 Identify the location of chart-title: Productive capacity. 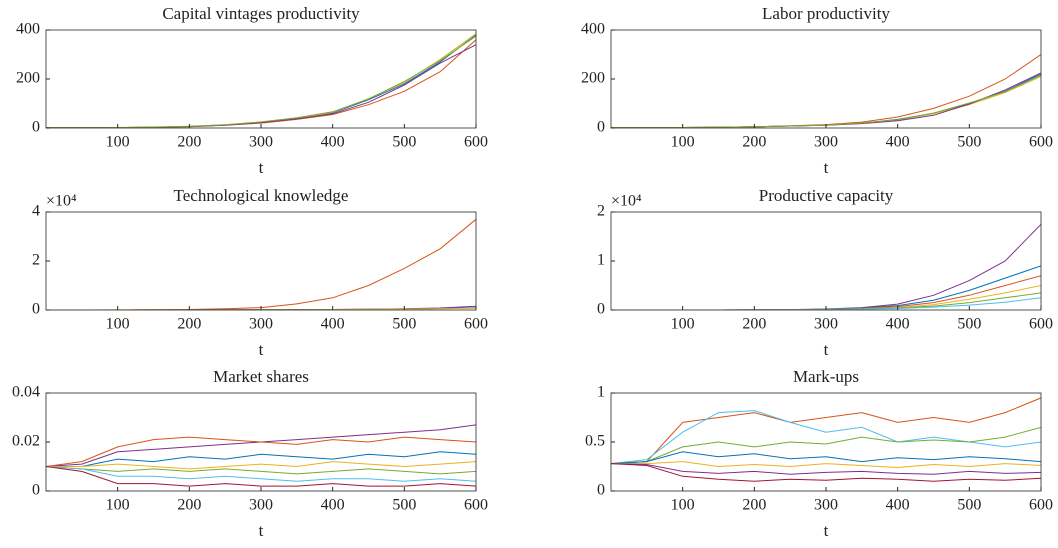
(826, 195).